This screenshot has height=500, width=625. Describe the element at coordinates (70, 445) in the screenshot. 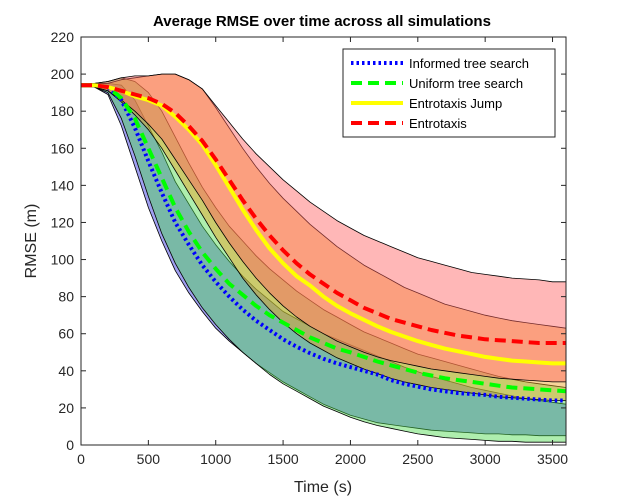

I see `y-tick-label: 0` at that location.